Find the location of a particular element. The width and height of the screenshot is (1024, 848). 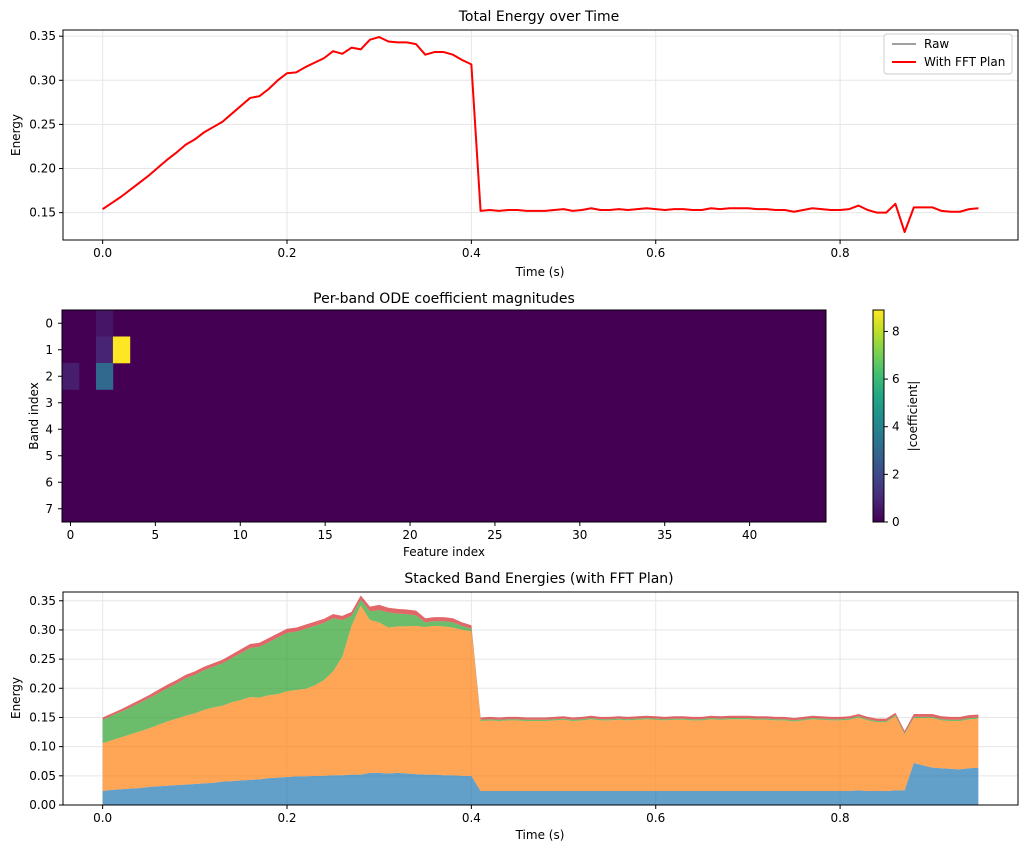

y-tick-label: 6 is located at coordinates (49, 482).